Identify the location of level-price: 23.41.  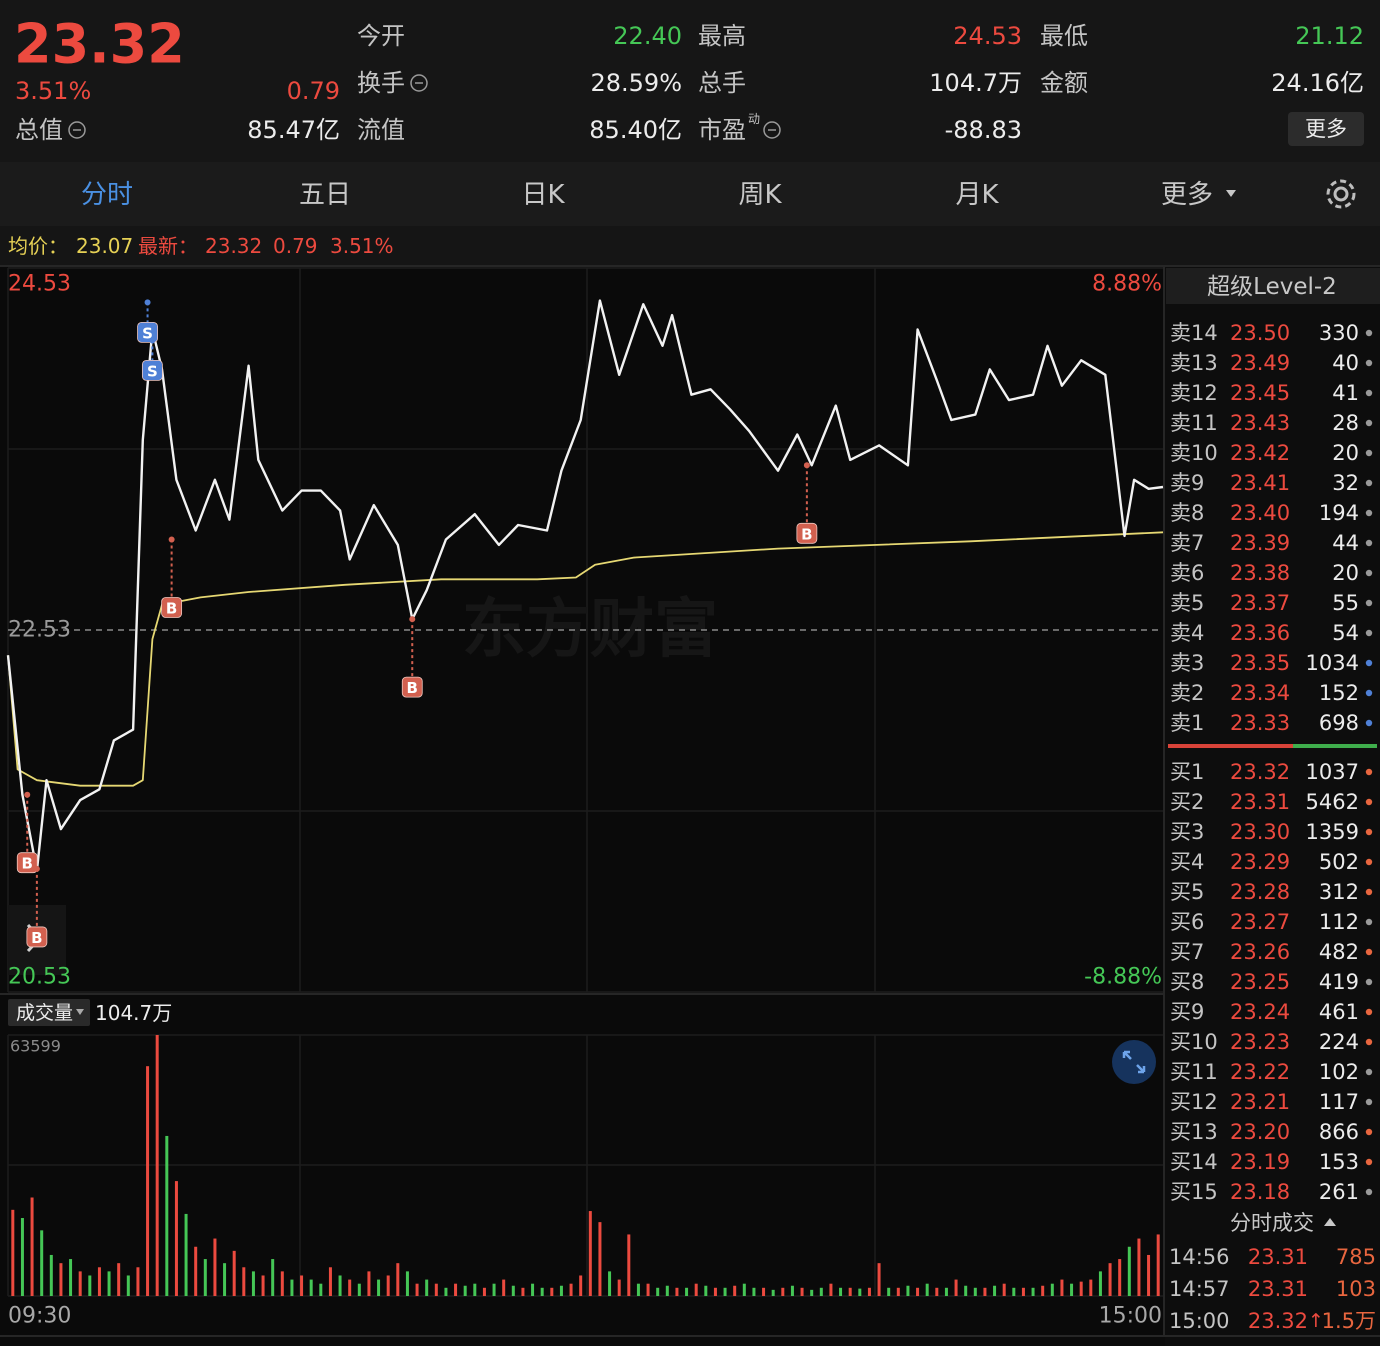
(1260, 483).